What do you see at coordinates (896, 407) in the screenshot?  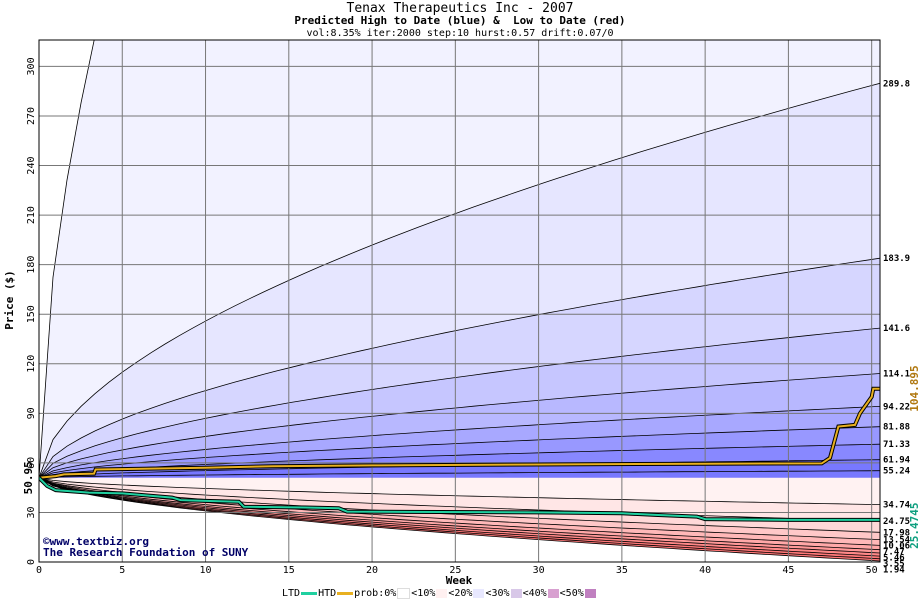 I see `high-percentile-label: 94.22` at bounding box center [896, 407].